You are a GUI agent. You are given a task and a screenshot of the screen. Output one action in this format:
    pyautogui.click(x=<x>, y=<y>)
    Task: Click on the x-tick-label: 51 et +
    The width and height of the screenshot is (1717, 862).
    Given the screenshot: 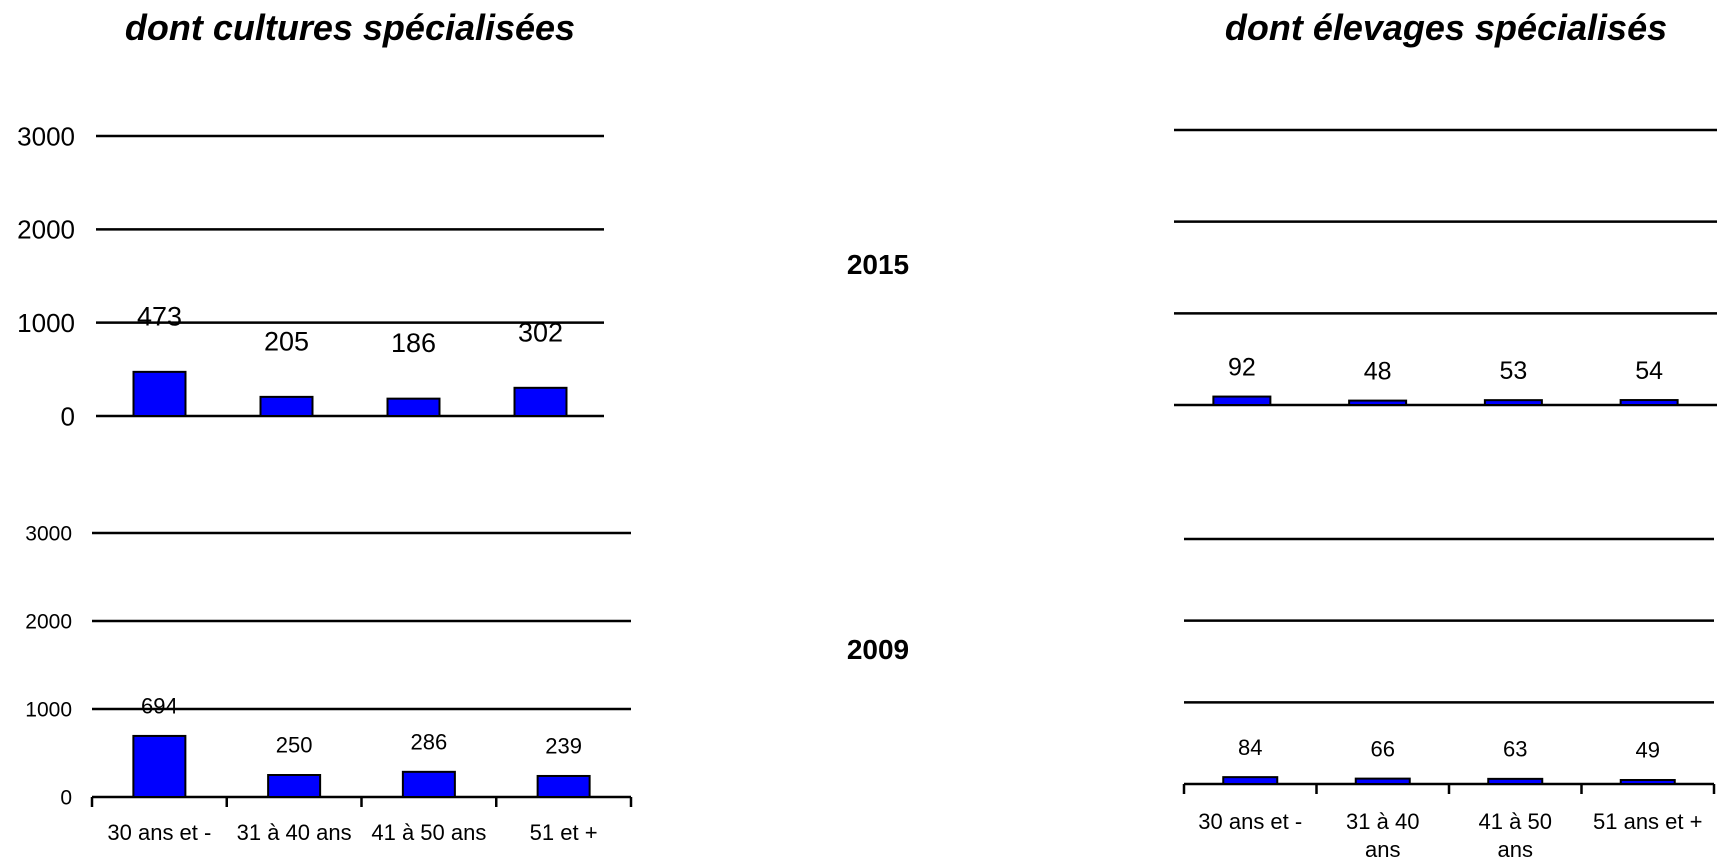 What is the action you would take?
    pyautogui.click(x=564, y=832)
    